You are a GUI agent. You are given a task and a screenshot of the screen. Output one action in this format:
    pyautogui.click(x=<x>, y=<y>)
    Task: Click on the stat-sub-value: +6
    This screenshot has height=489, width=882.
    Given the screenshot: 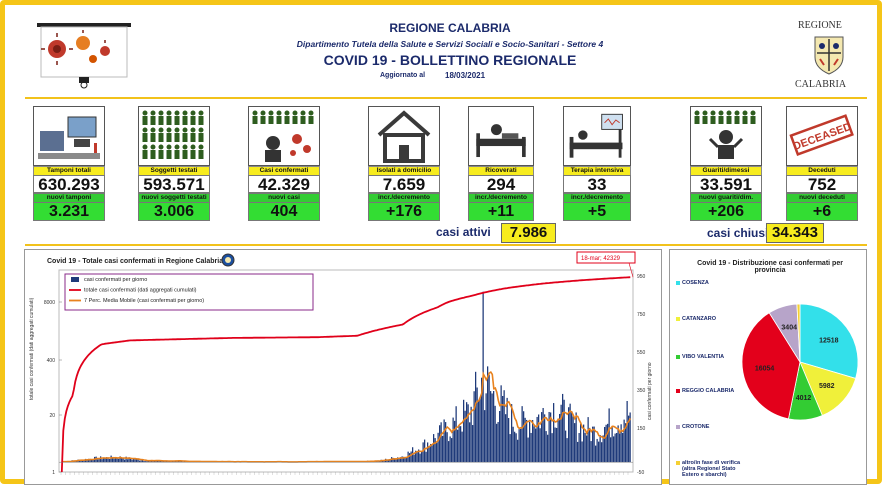 What is the action you would take?
    pyautogui.click(x=822, y=211)
    